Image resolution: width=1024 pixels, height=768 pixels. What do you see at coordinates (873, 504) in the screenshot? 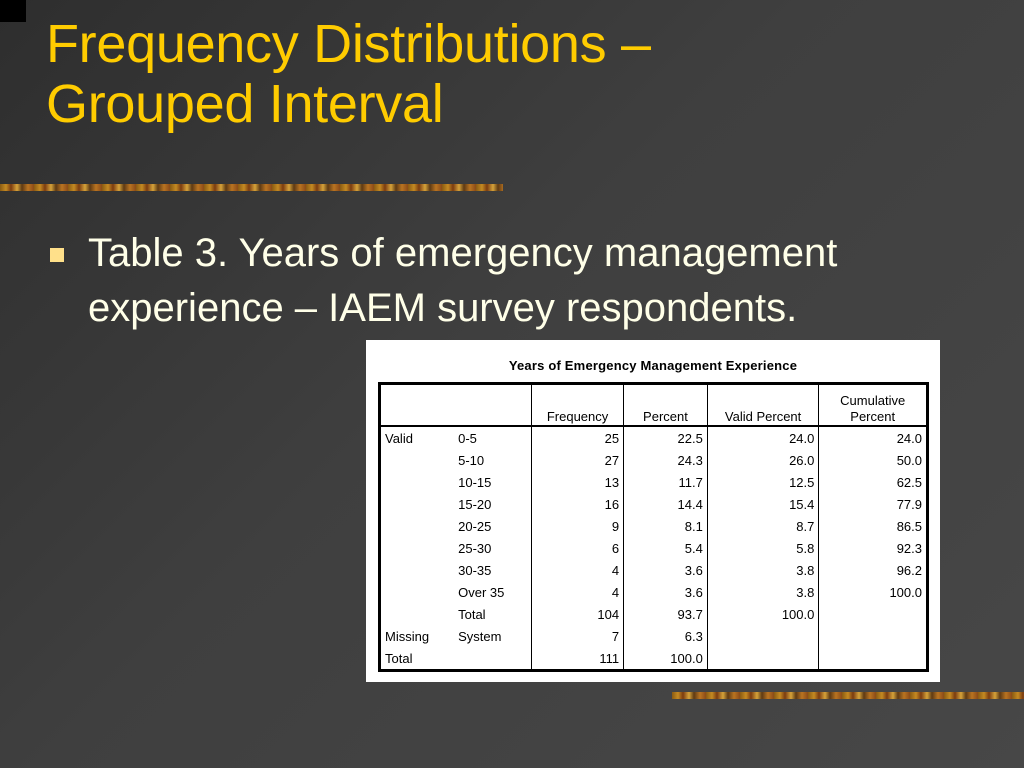
I see `cell-cumulative-percent: 77.9` at bounding box center [873, 504].